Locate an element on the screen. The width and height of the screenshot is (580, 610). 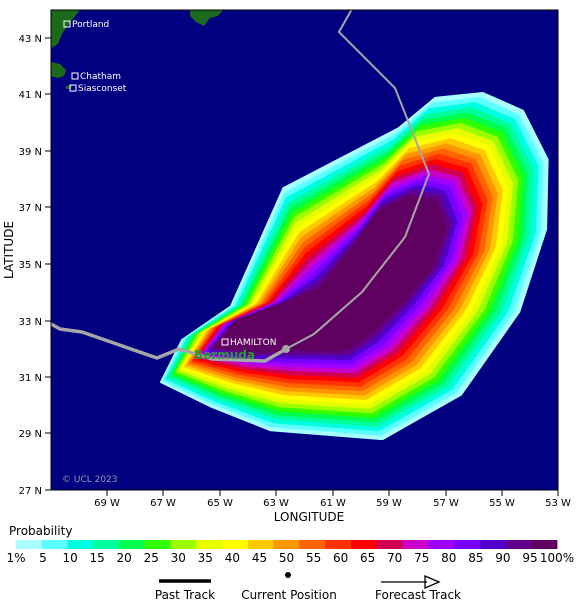
scale-label: 50 is located at coordinates (286, 558).